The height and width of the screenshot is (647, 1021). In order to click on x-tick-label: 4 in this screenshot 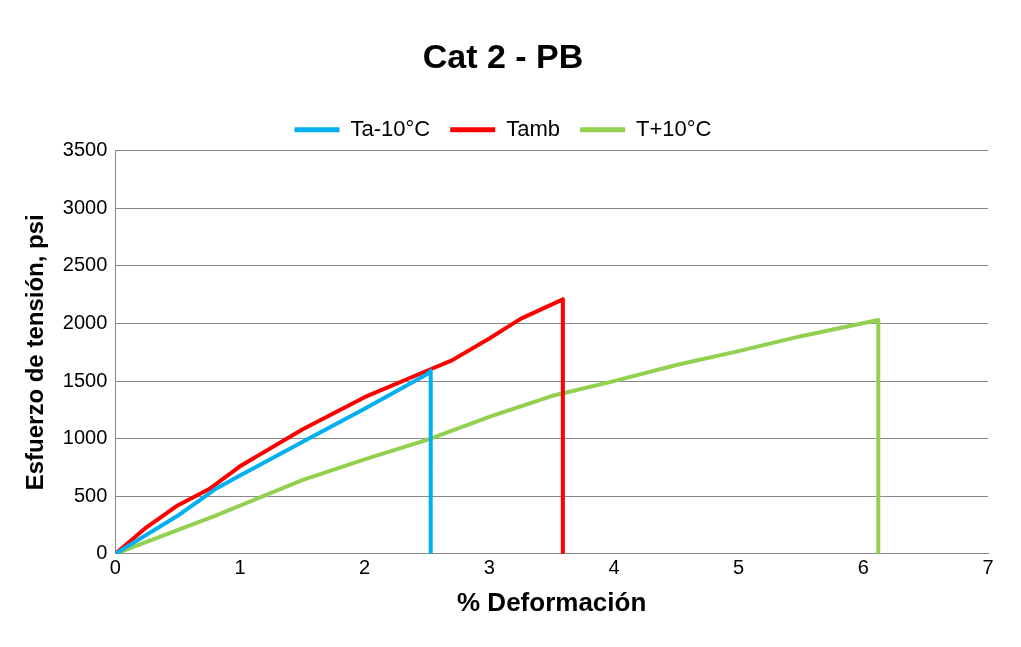, I will do `click(614, 567)`.